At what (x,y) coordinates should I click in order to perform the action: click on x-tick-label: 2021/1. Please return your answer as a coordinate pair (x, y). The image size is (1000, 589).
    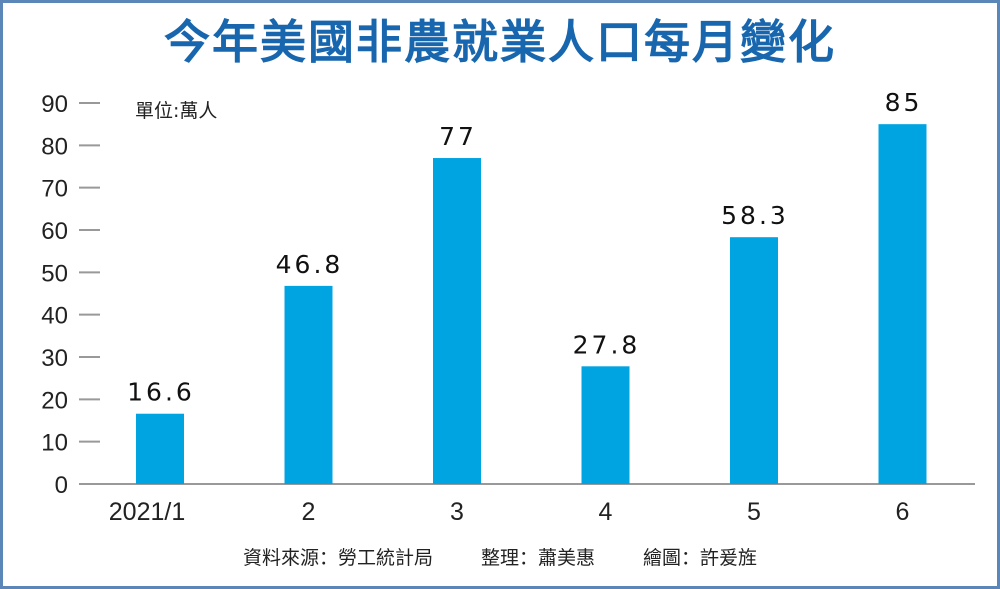
    Looking at the image, I should click on (147, 512).